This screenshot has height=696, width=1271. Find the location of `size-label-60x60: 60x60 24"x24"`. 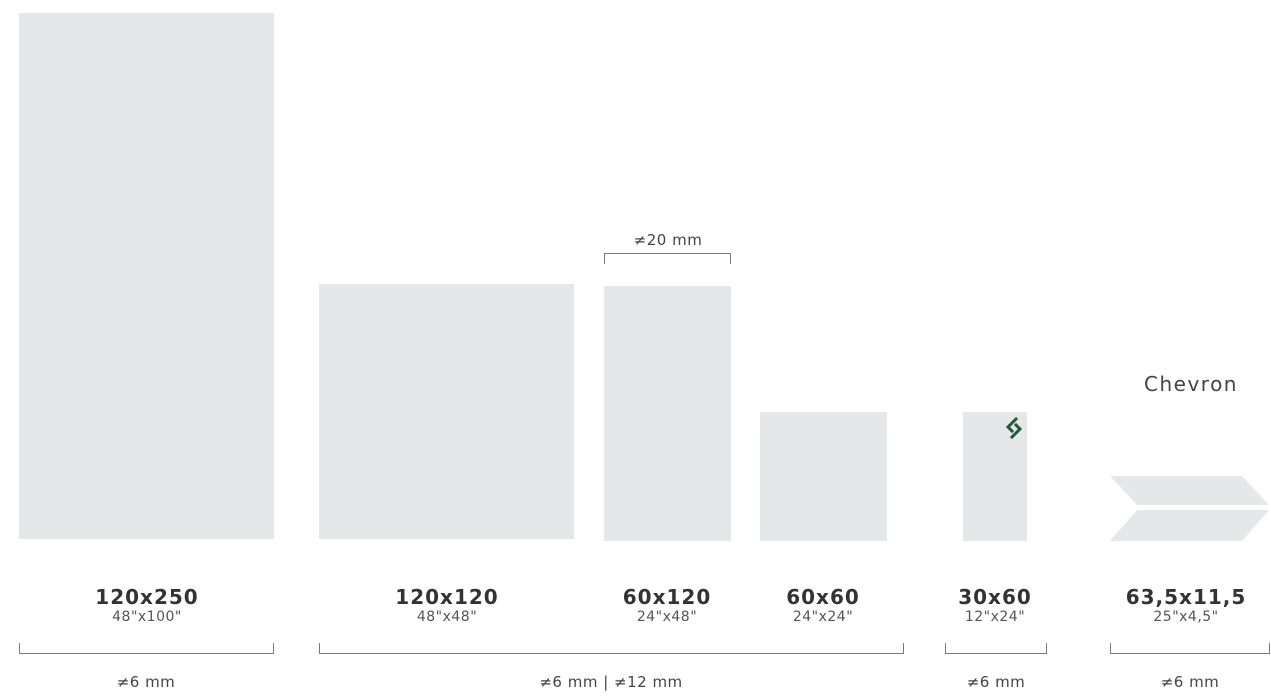

size-label-60x60: 60x60 24"x24" is located at coordinates (823, 606).